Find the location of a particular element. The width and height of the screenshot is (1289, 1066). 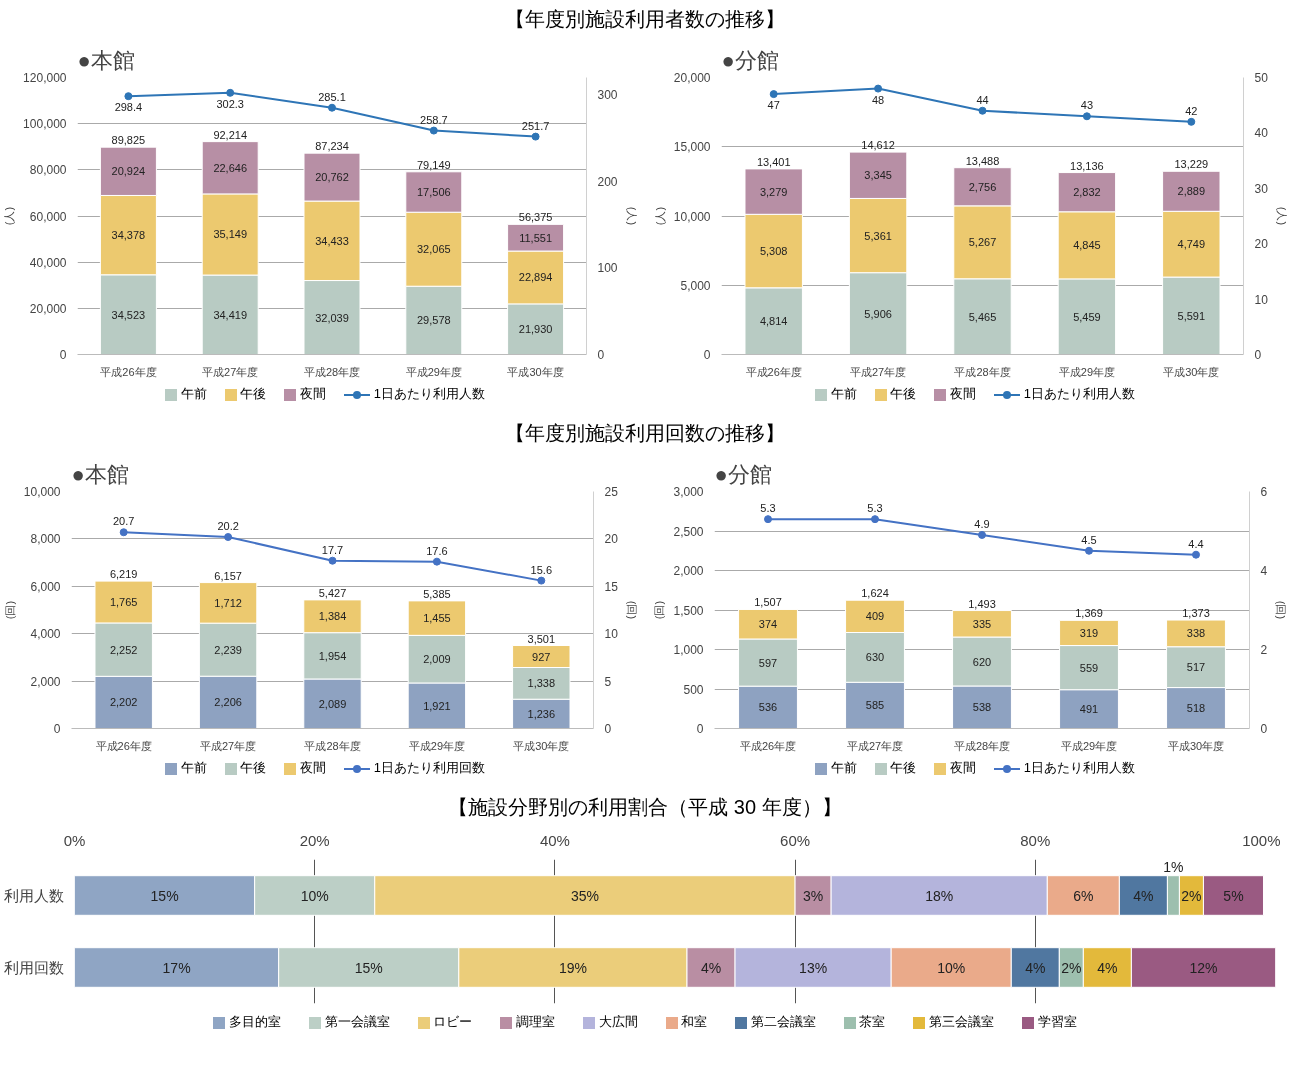

y-tick-label: 60,000 is located at coordinates (48, 216).